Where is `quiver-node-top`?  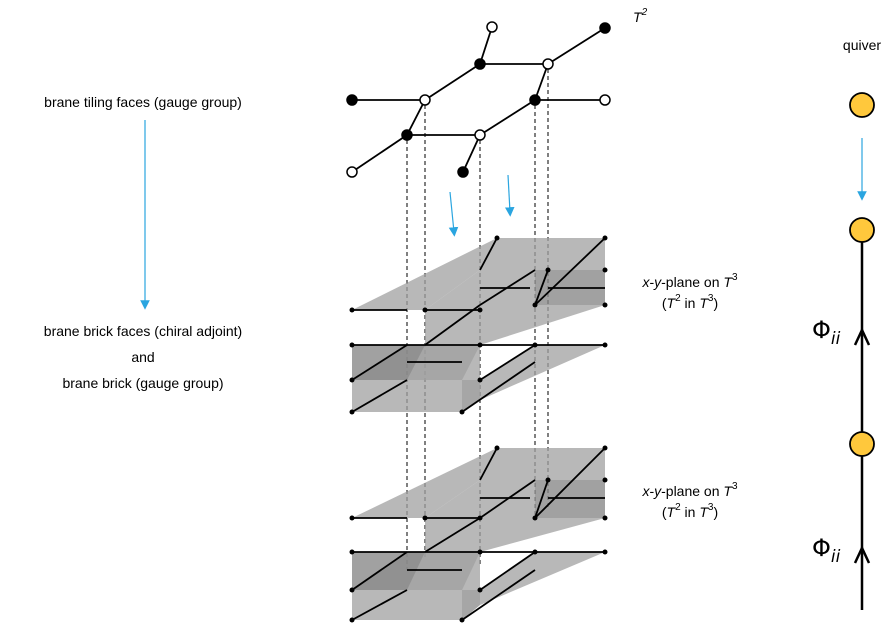
quiver-node-top is located at coordinates (862, 105).